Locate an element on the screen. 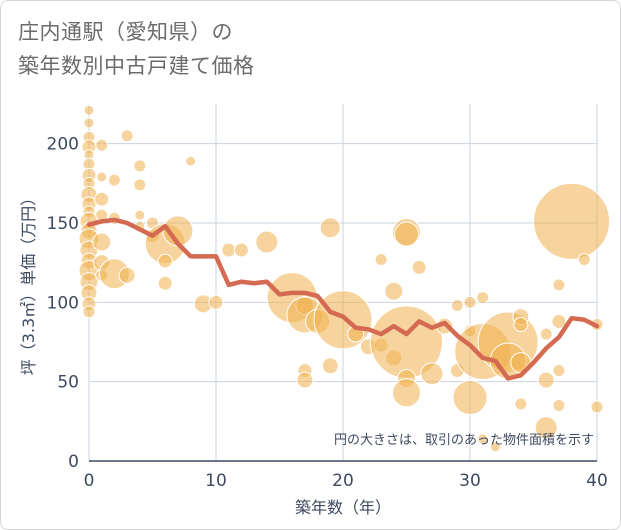 The image size is (621, 530). x-tick-label: 40 is located at coordinates (597, 481).